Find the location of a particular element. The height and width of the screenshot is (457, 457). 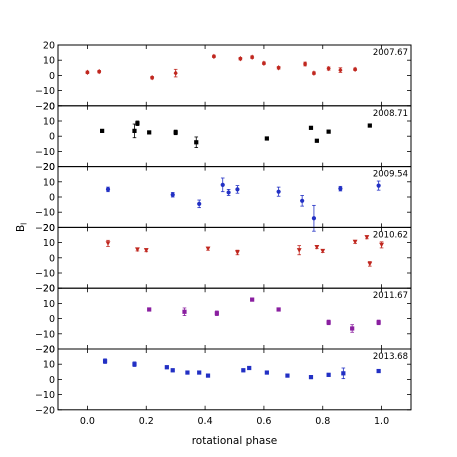

epoch-label: 2011.67 is located at coordinates (390, 296).